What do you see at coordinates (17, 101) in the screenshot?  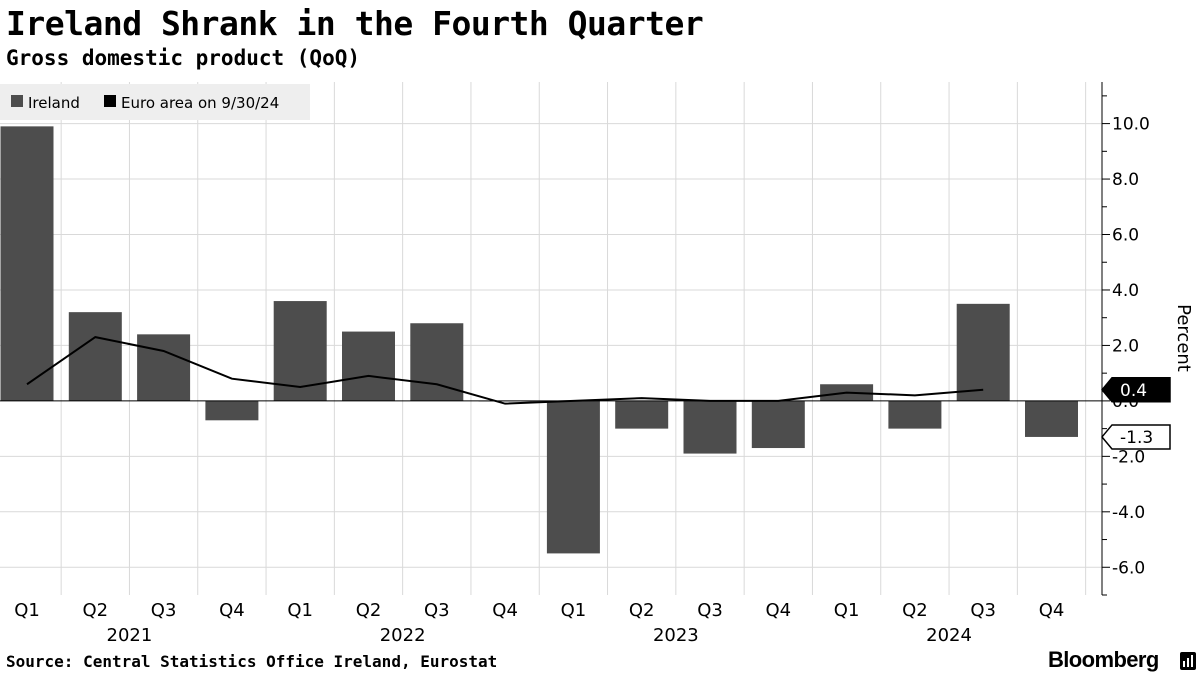 I see `legend-swatch-ireland` at bounding box center [17, 101].